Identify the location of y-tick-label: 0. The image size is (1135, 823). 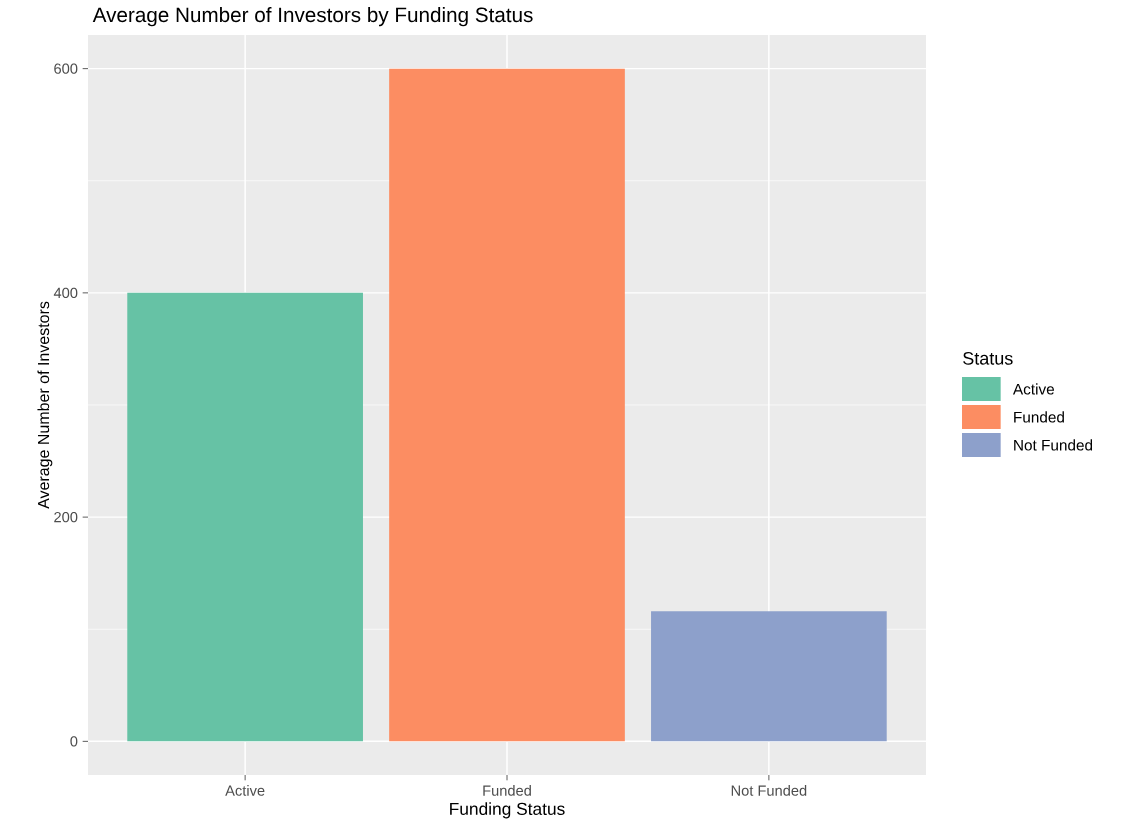
(74, 741).